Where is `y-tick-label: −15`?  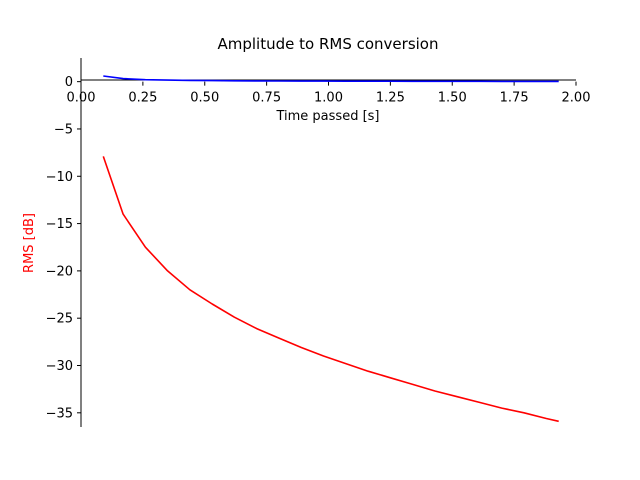
y-tick-label: −15 is located at coordinates (59, 224).